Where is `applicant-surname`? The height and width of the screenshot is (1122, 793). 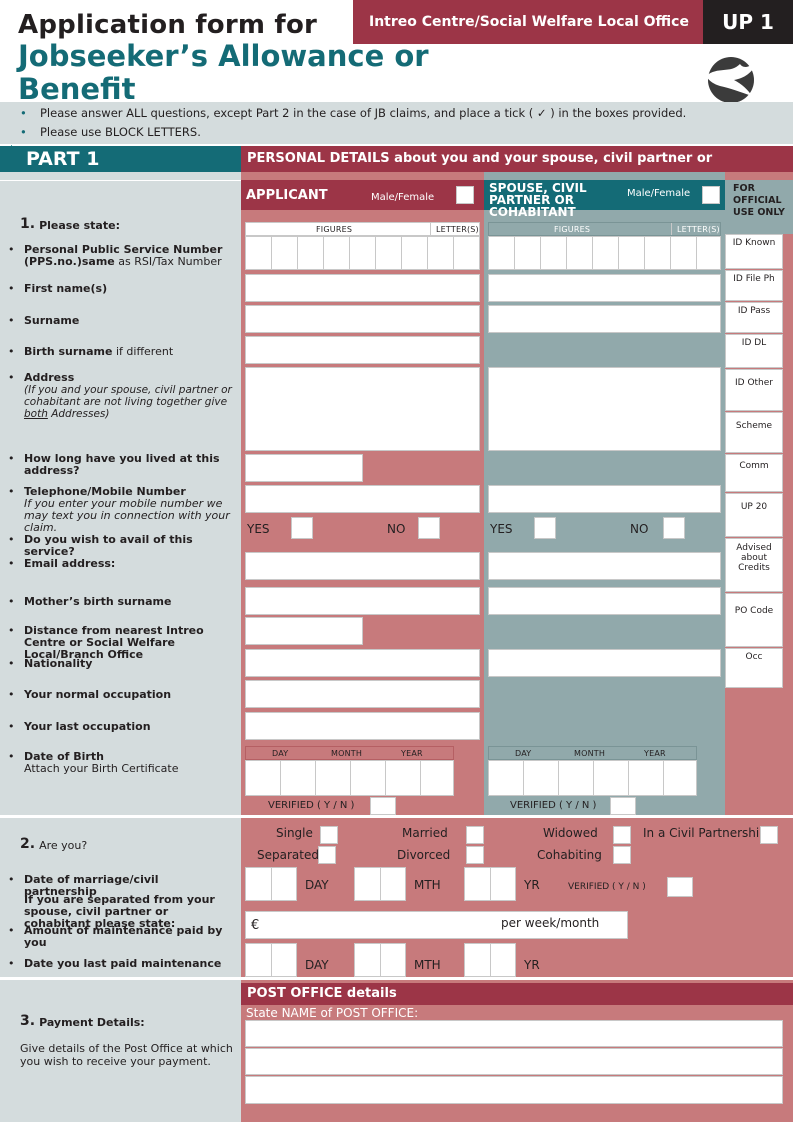 applicant-surname is located at coordinates (362, 319).